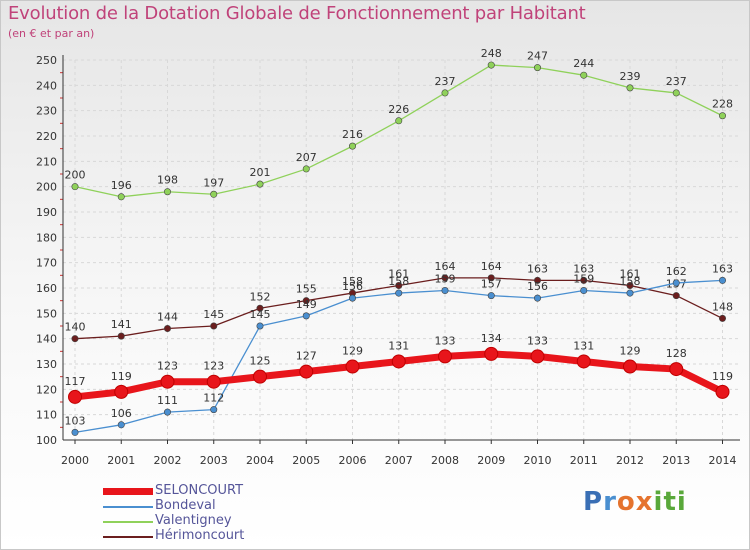 This screenshot has height=550, width=750. What do you see at coordinates (491, 284) in the screenshot?
I see `data-label: 157` at bounding box center [491, 284].